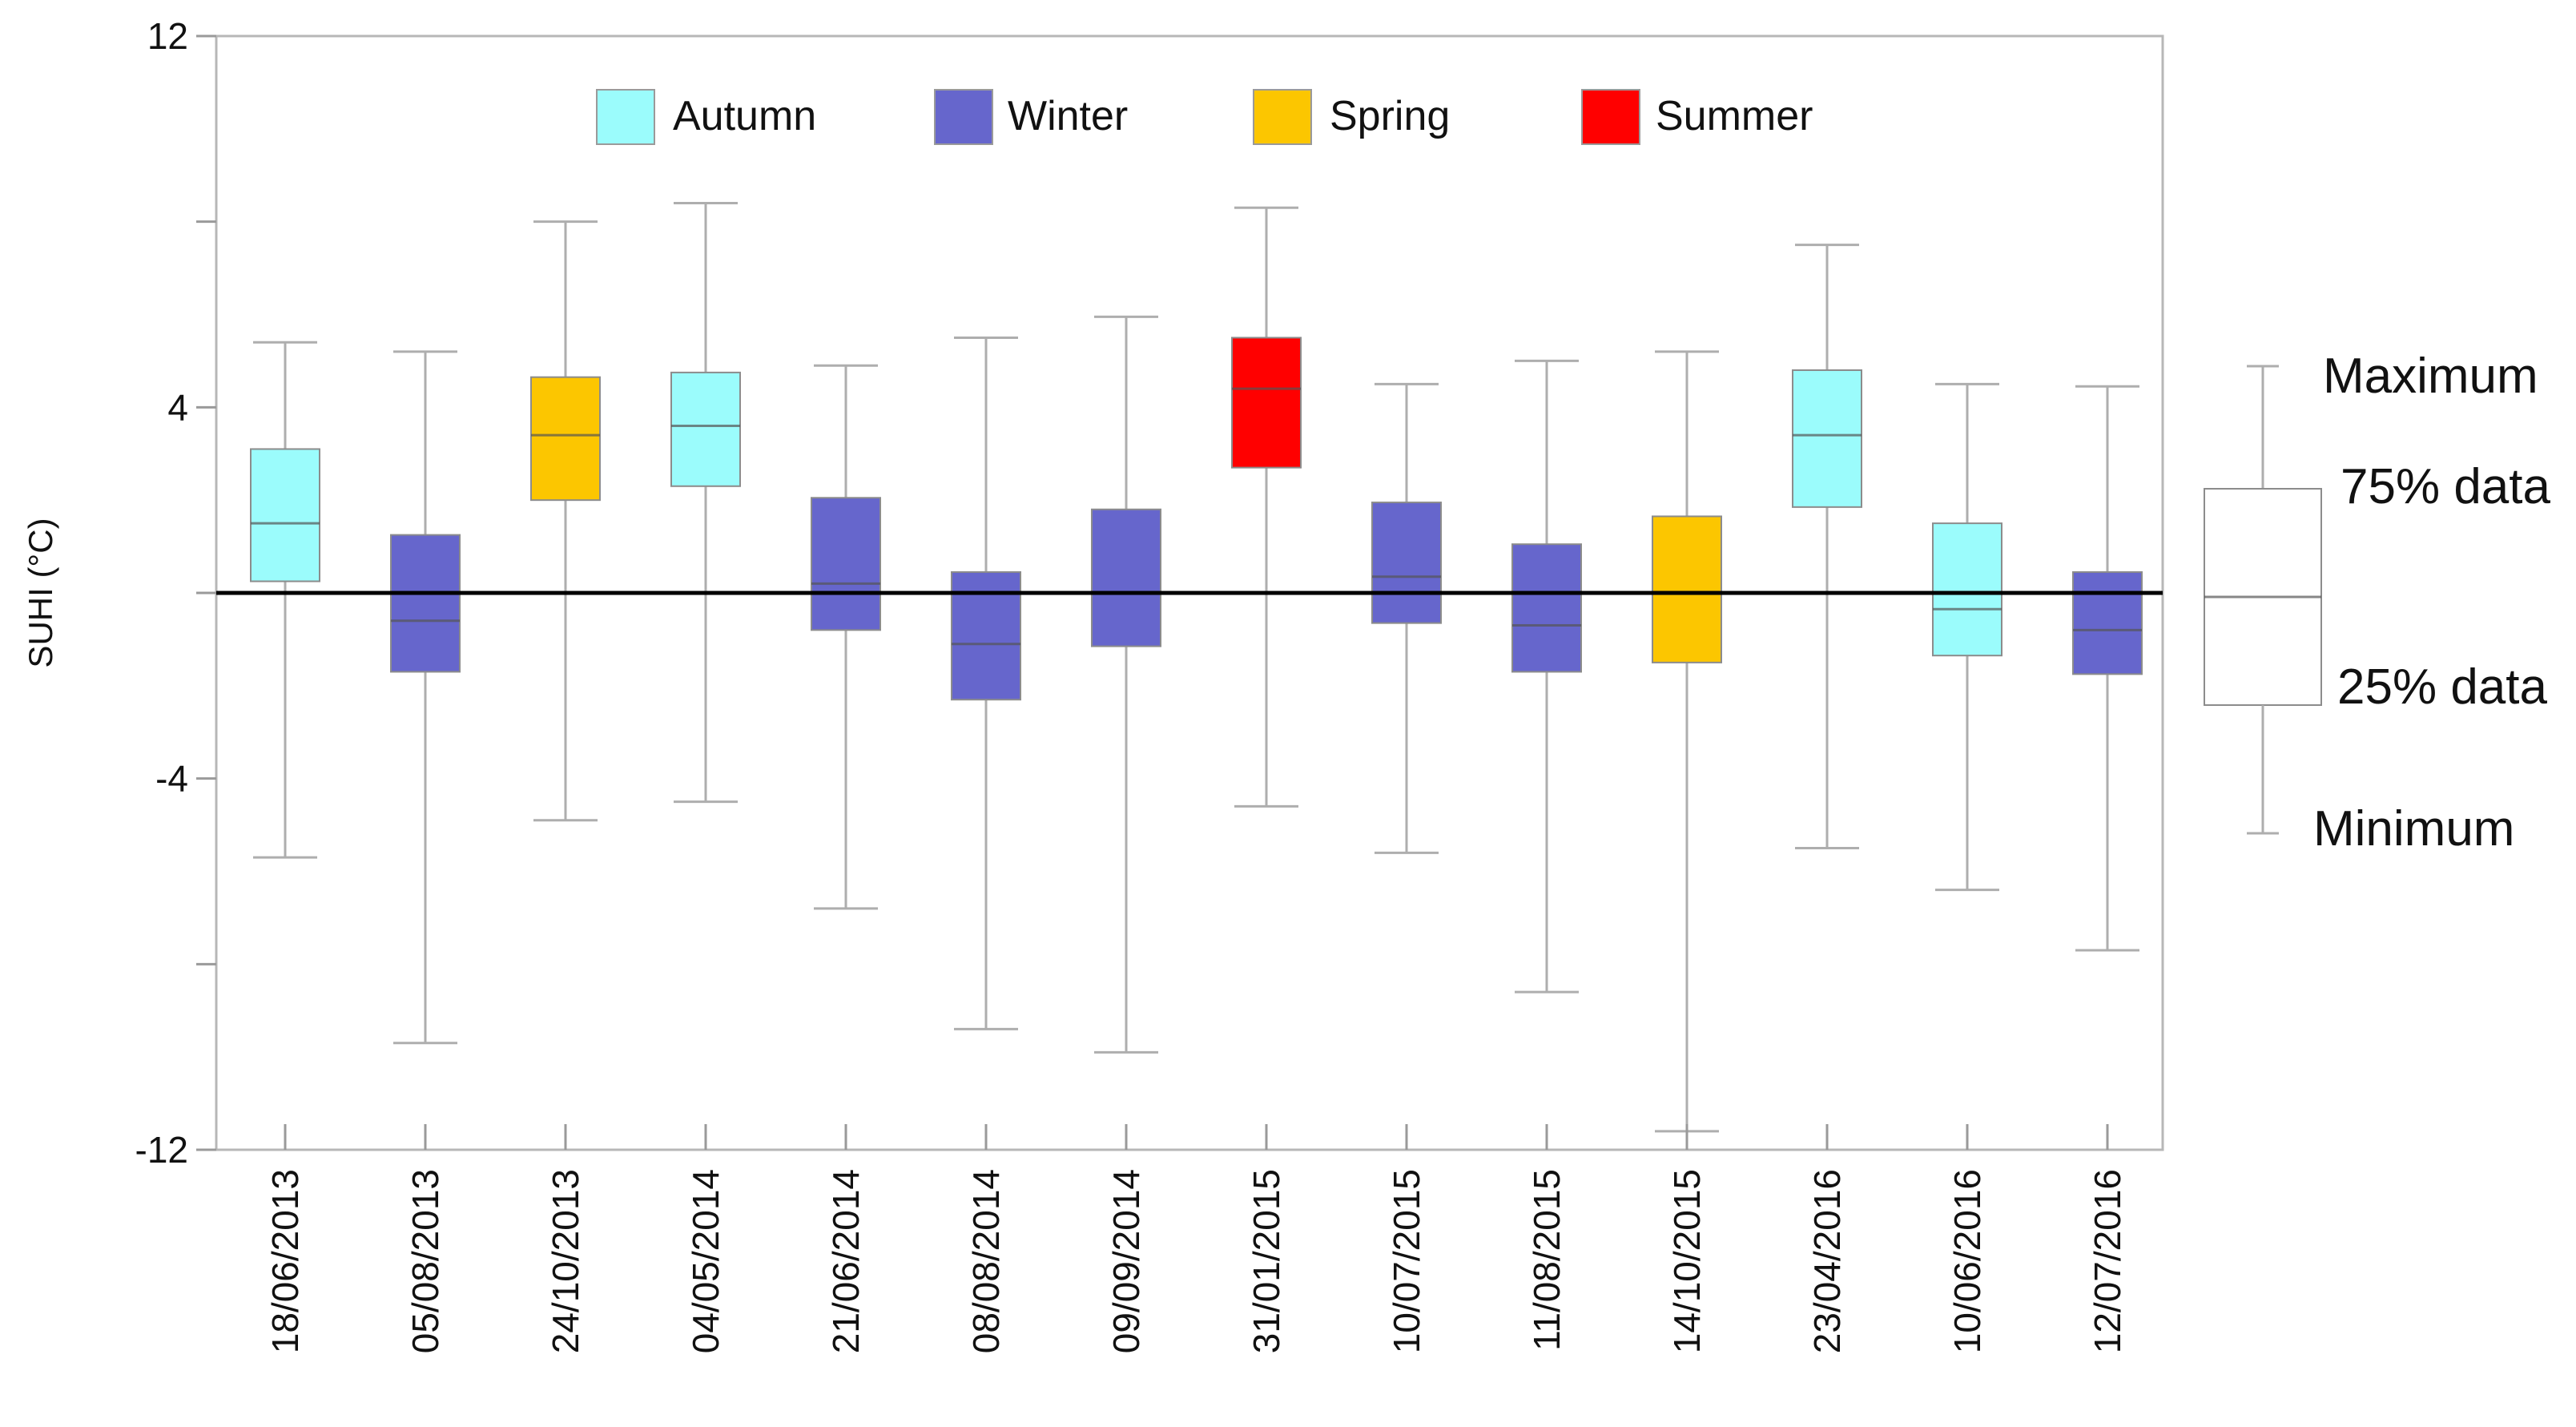 This screenshot has height=1427, width=2576. I want to click on x-tick-label: 18/06/2013, so click(285, 1261).